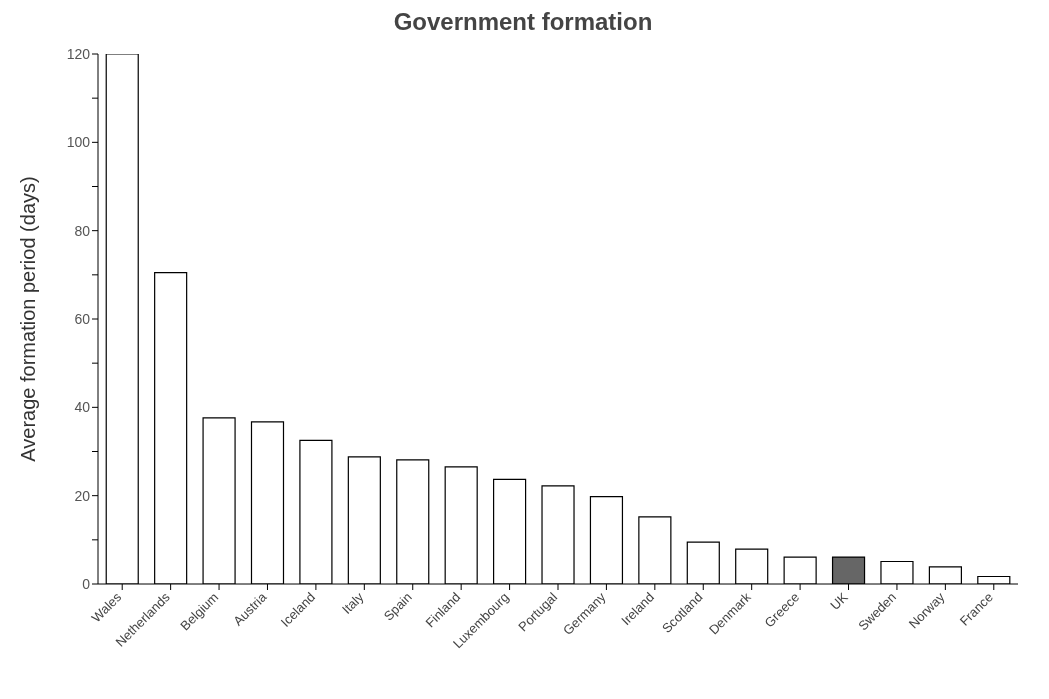 This screenshot has height=699, width=1049. I want to click on y-tick-label: 100, so click(78, 142).